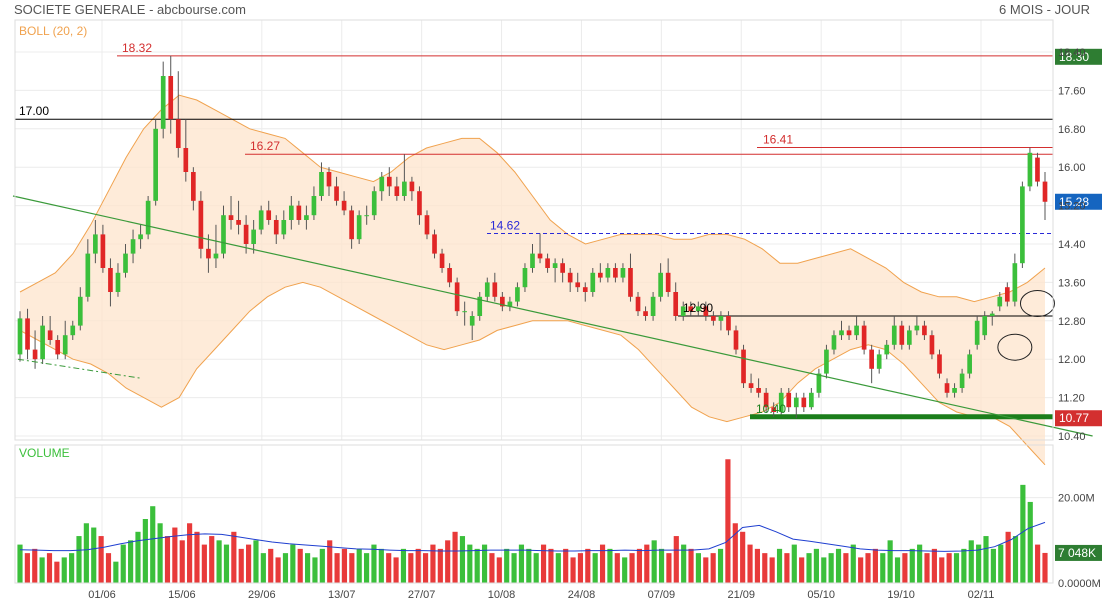  What do you see at coordinates (1071, 399) in the screenshot?
I see `price-tick-label: 11.20` at bounding box center [1071, 399].